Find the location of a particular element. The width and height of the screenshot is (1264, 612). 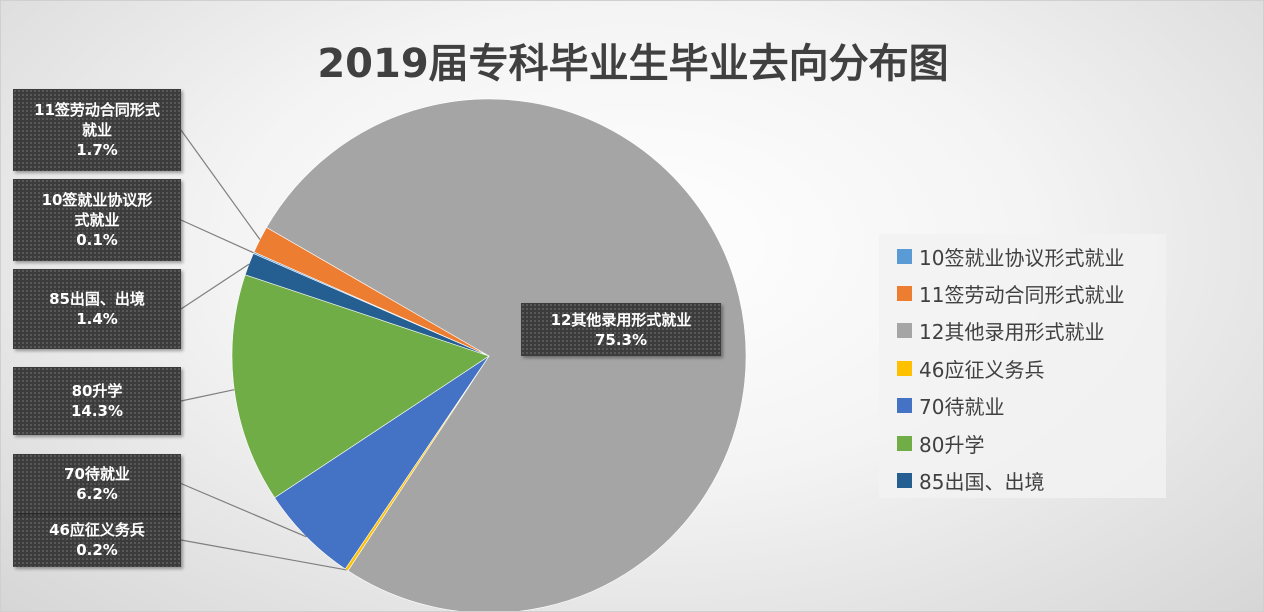

data-label-value: 14.3% is located at coordinates (97, 411).